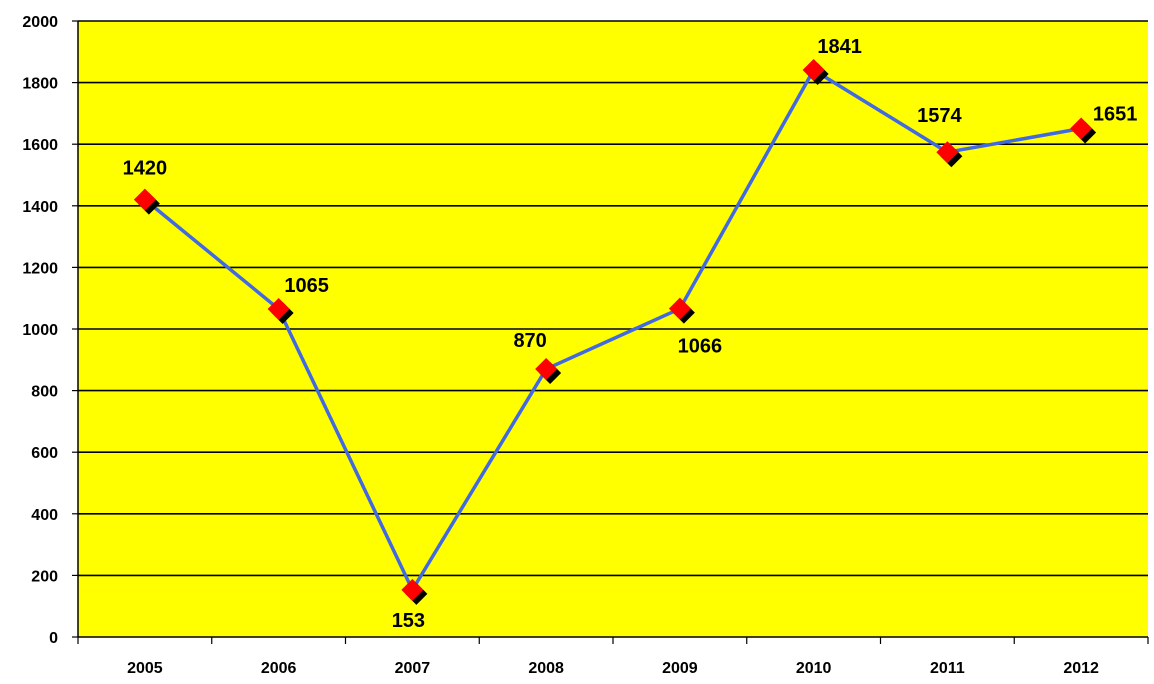  I want to click on data-label: 1574, so click(939, 116).